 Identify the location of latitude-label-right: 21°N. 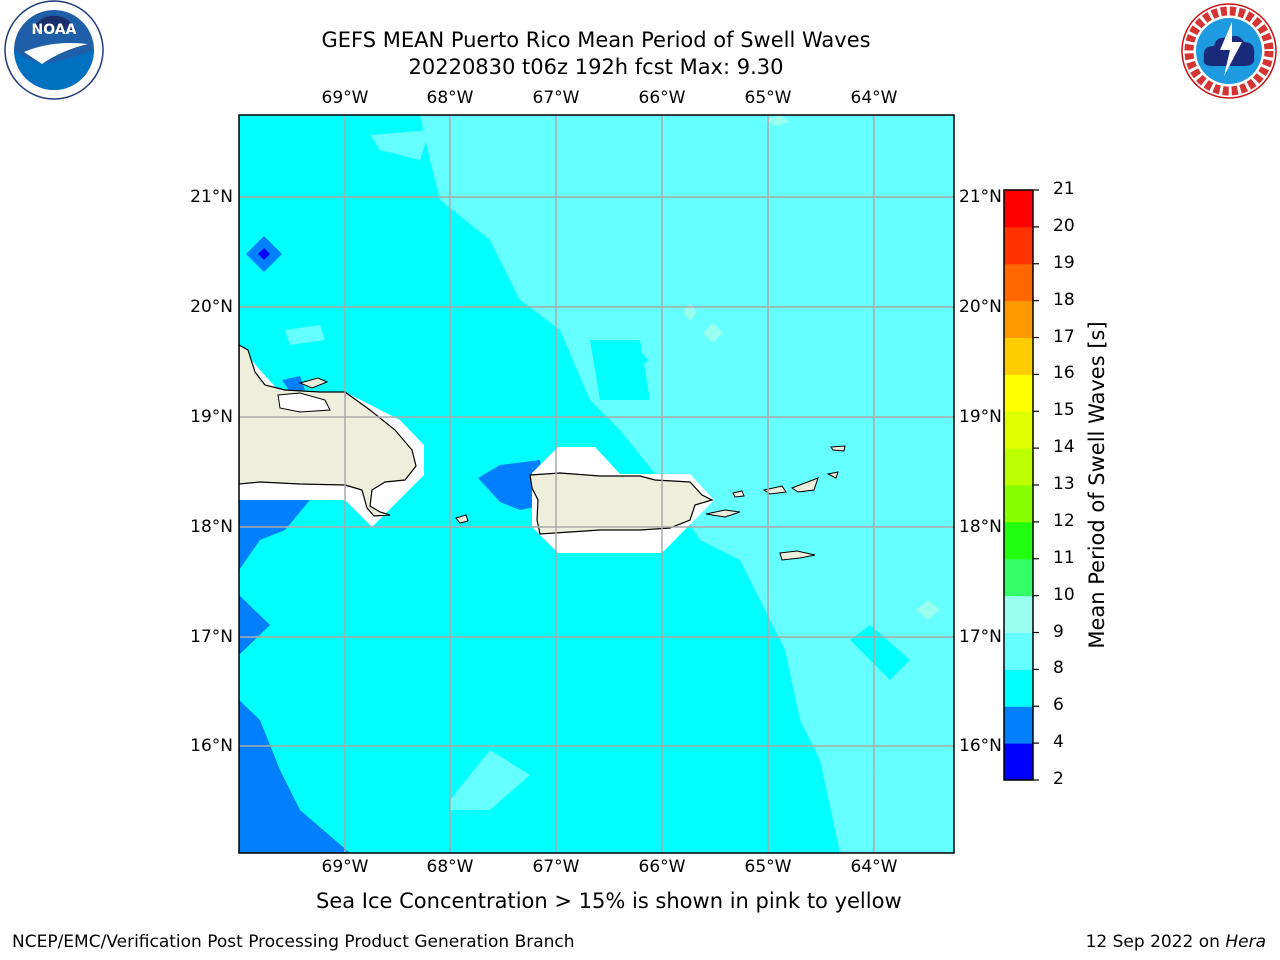
(980, 197).